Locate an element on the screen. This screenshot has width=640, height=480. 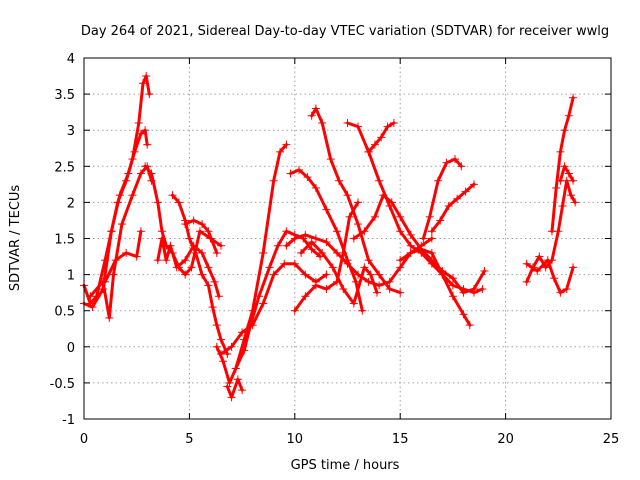
x-tick-label: 25 is located at coordinates (611, 439).